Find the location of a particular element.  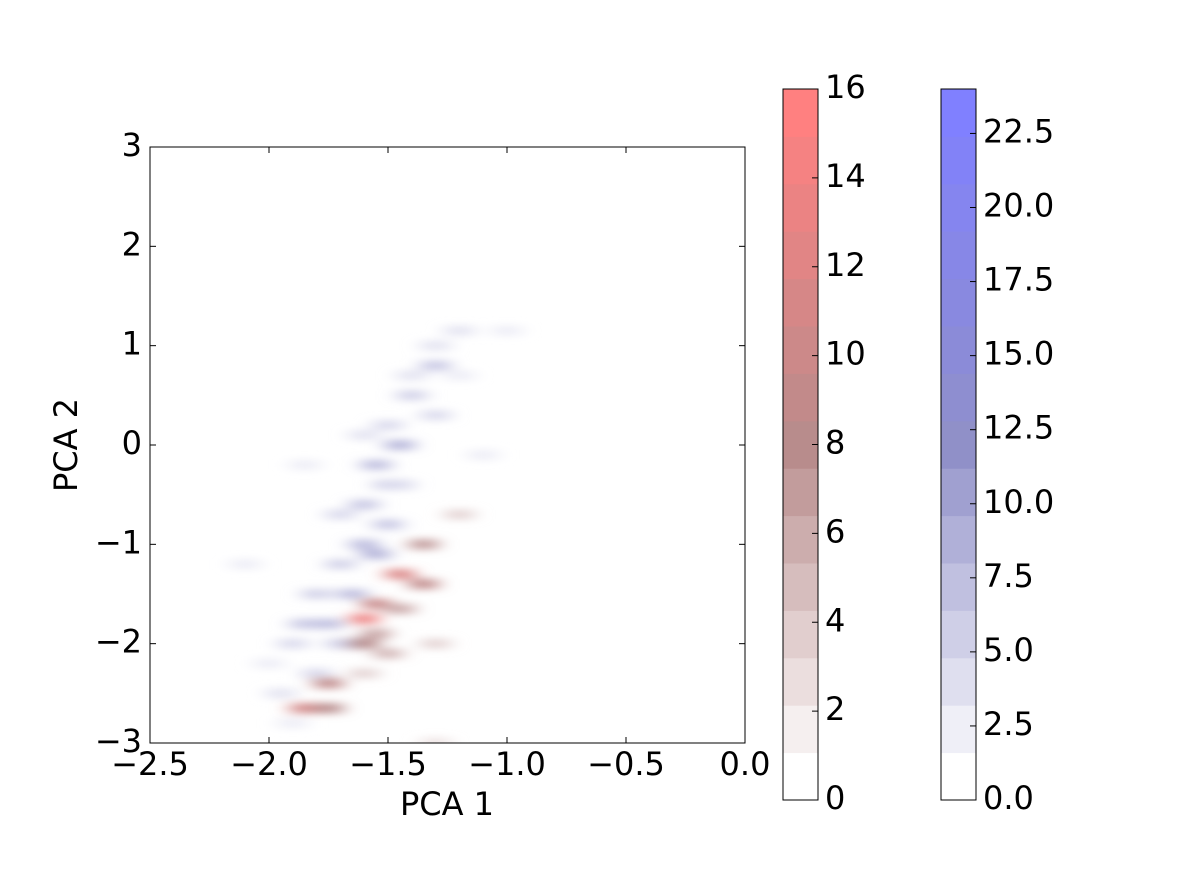

y-axis-label: PCA 2 is located at coordinates (66, 445).